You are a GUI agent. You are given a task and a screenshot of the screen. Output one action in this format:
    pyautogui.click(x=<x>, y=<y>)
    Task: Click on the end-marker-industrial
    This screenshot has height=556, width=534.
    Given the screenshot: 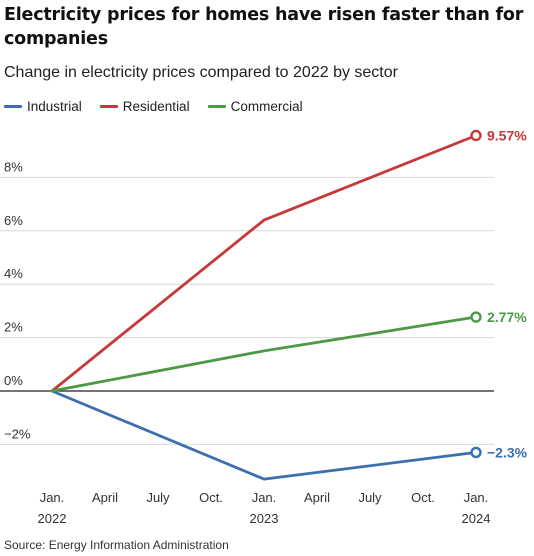 What is the action you would take?
    pyautogui.click(x=476, y=452)
    